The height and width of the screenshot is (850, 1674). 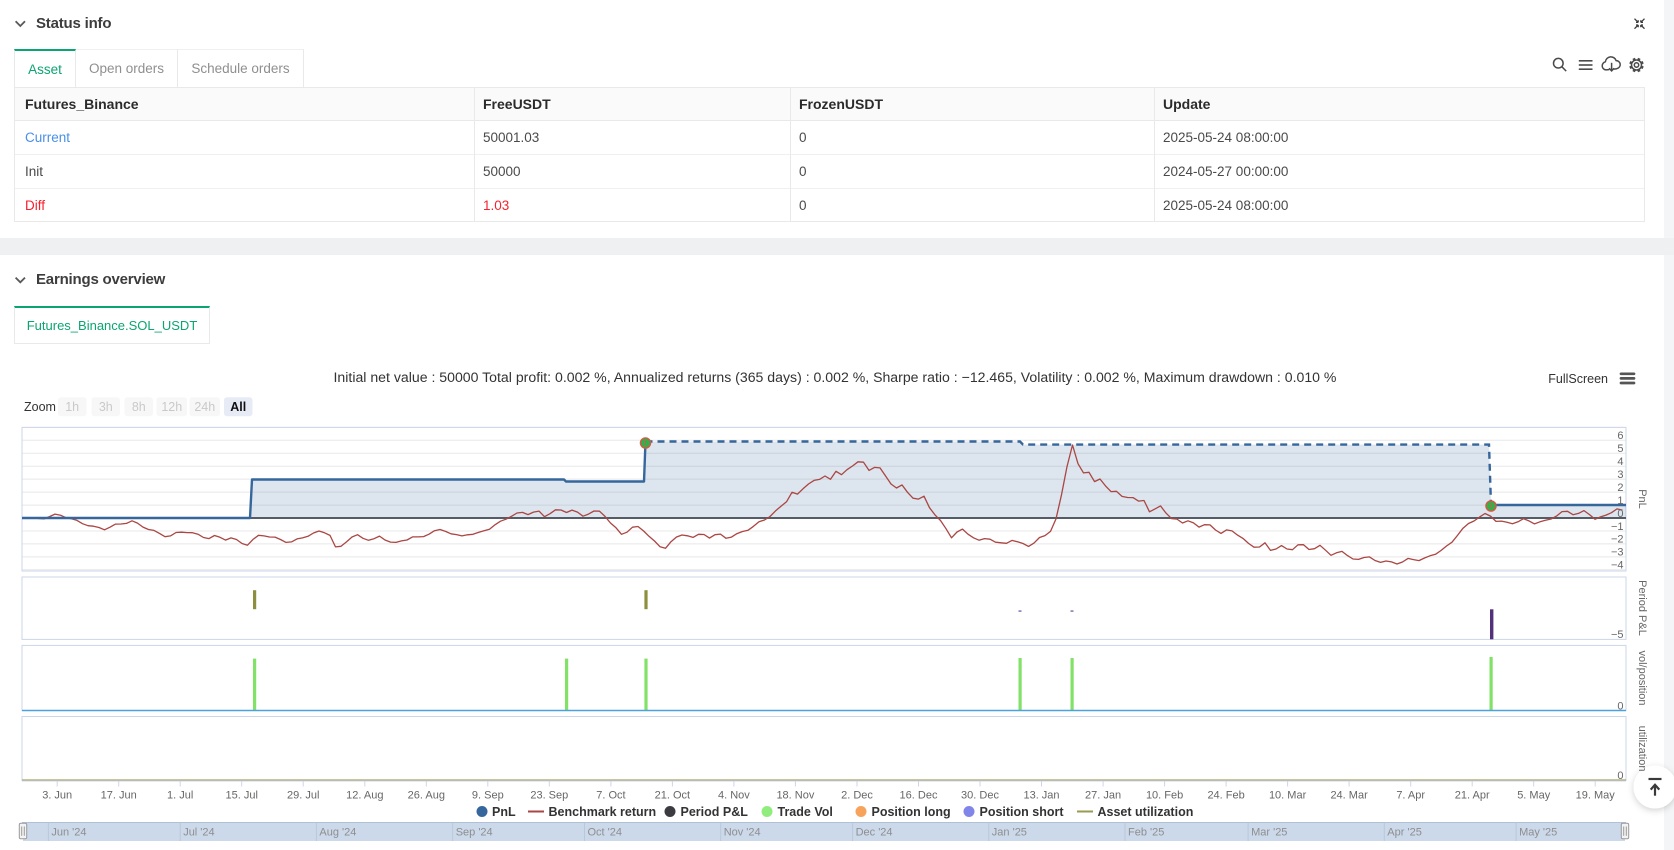 What do you see at coordinates (1620, 436) in the screenshot?
I see `svg-text: 6` at bounding box center [1620, 436].